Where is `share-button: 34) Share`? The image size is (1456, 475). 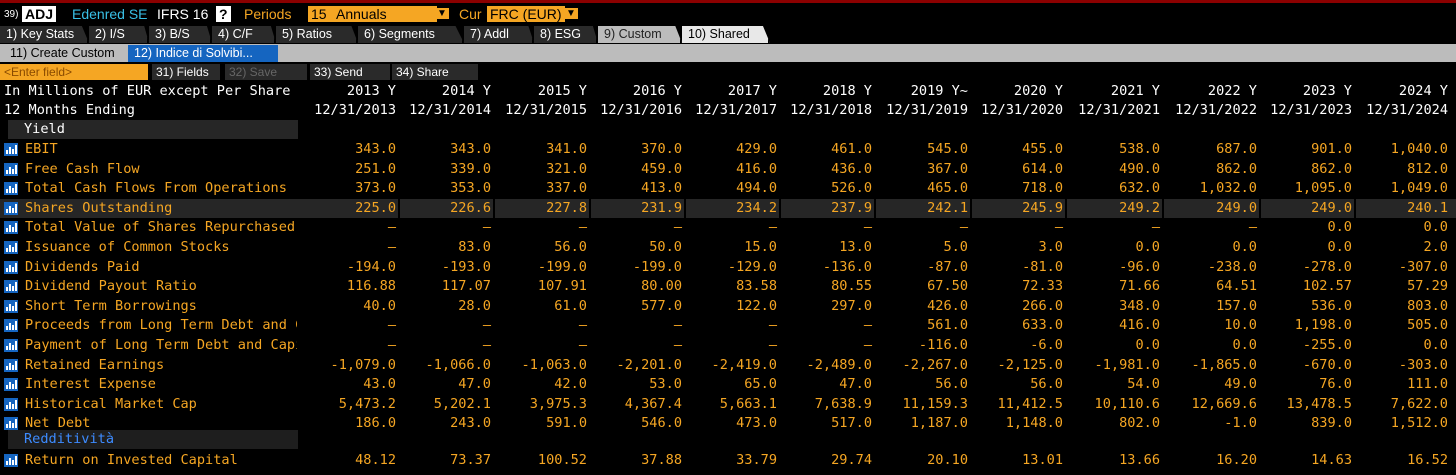 share-button: 34) Share is located at coordinates (435, 72).